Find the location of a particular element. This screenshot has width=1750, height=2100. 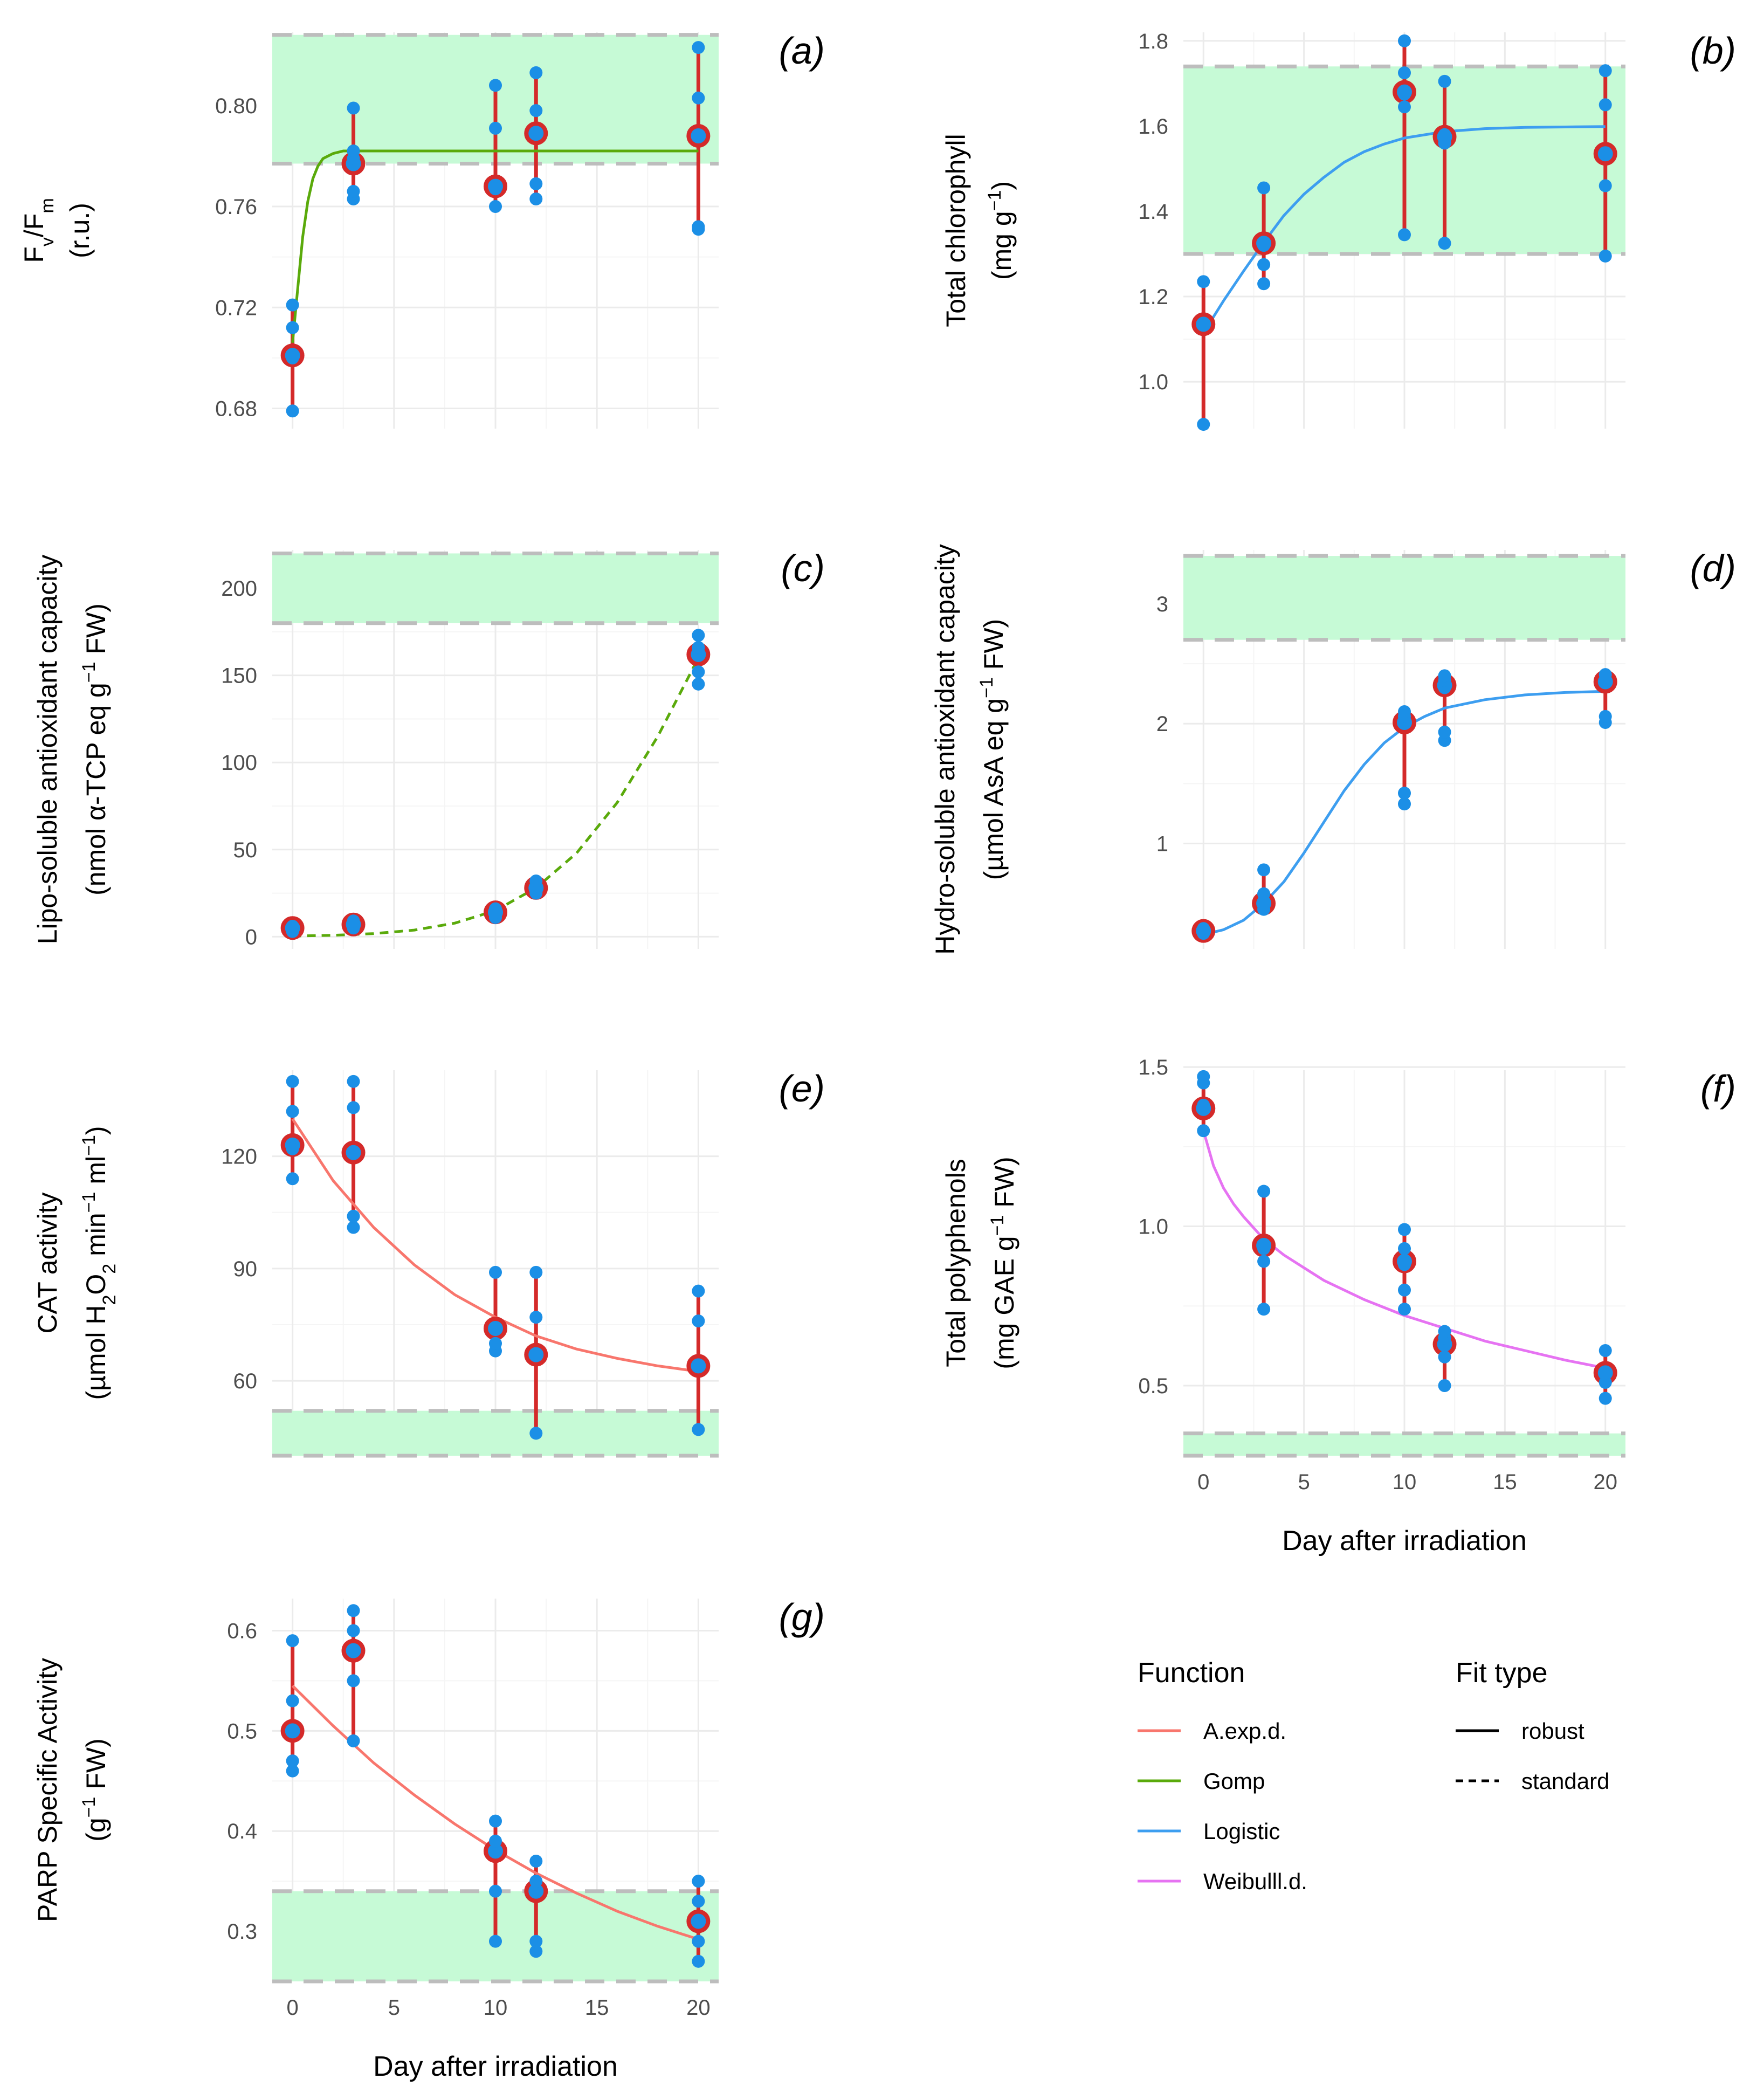

y-tick-label: 1.8 is located at coordinates (1153, 41).